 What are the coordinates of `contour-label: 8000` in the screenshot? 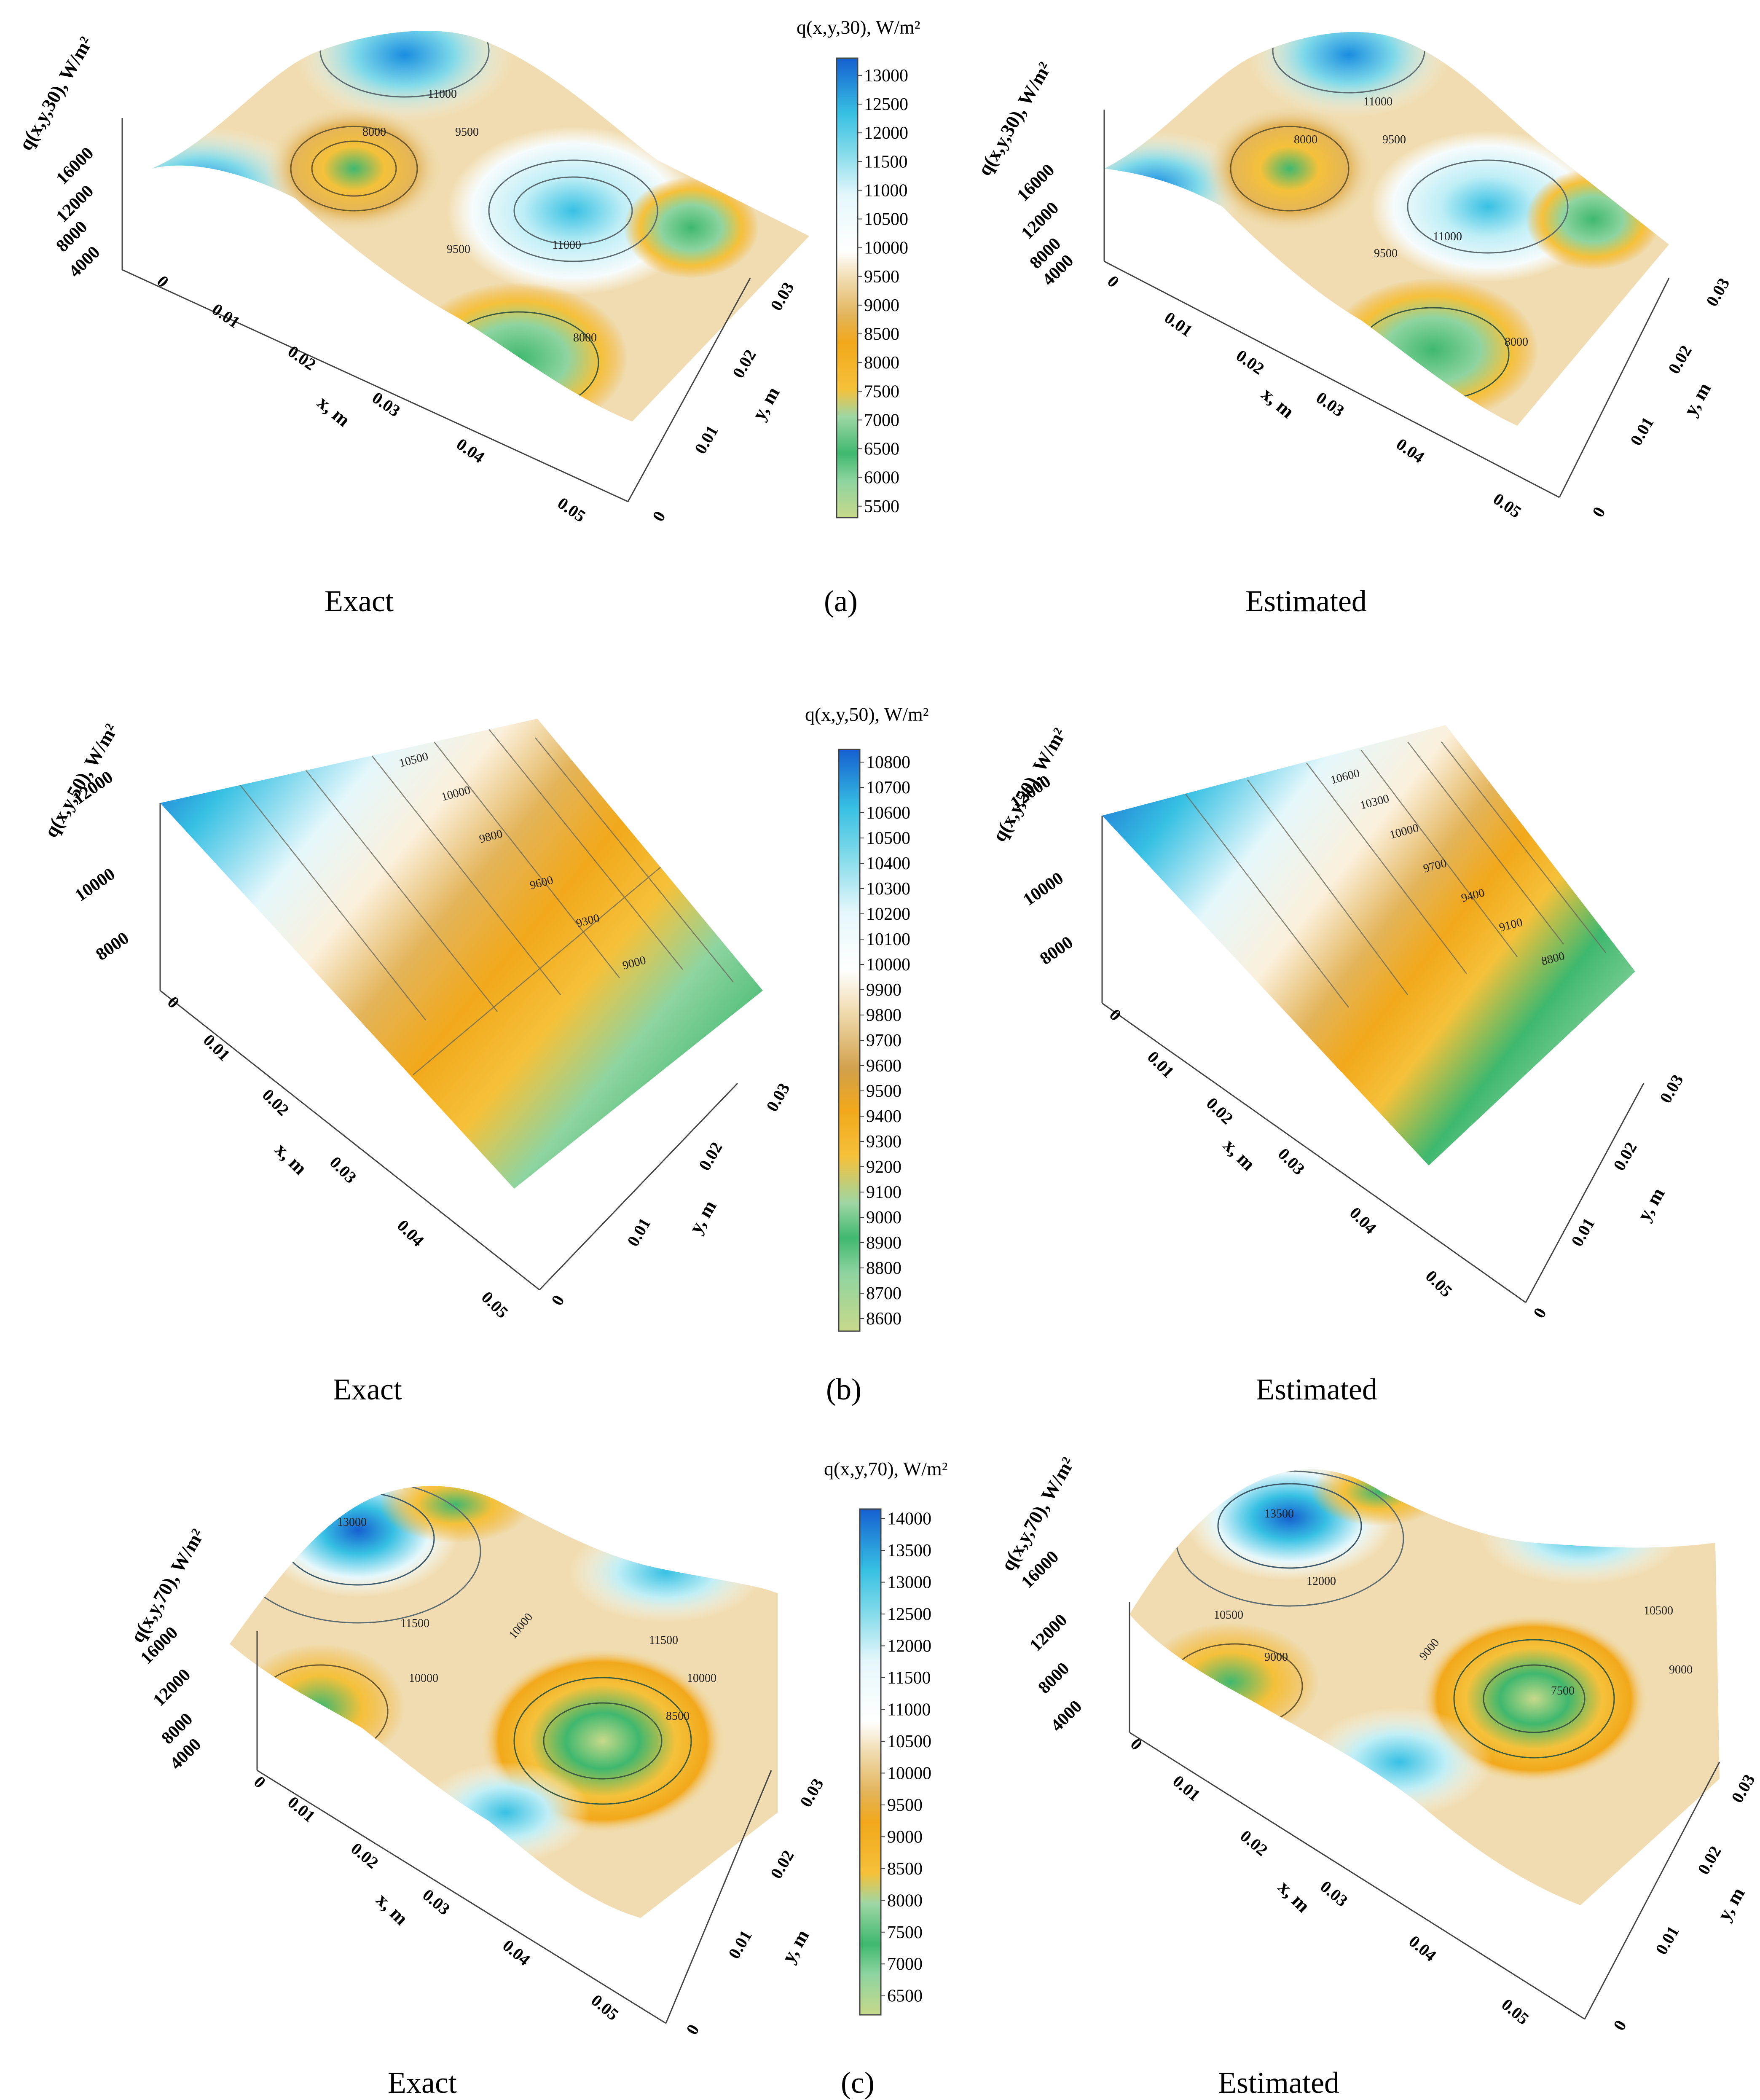 It's located at (585, 337).